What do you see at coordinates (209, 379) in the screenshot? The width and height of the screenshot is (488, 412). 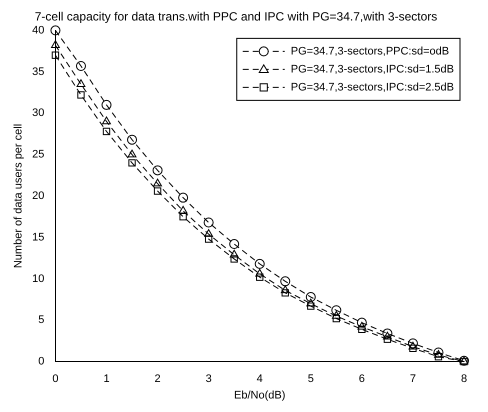 I see `x-tick-label: 3` at bounding box center [209, 379].